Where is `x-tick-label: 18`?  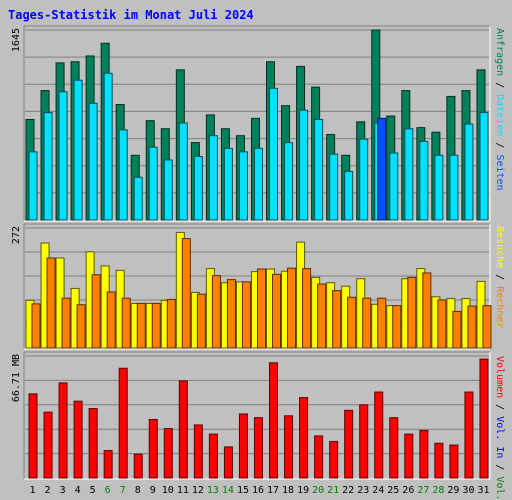 x-tick-label: 18 is located at coordinates (288, 490).